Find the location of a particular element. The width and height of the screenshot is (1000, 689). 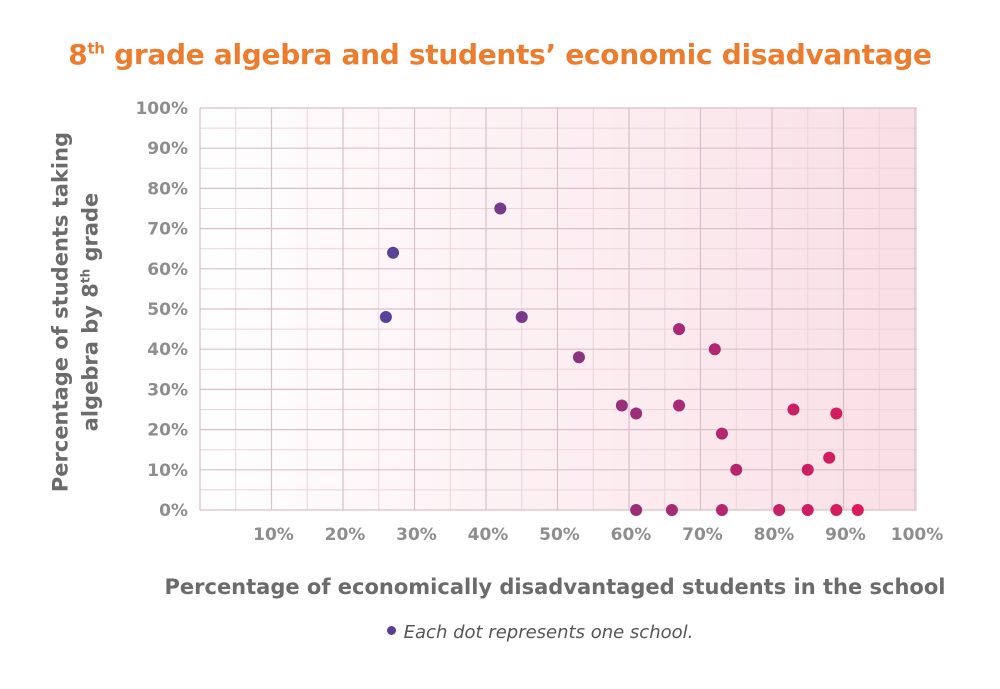

x-tick-label: 40% is located at coordinates (488, 535).